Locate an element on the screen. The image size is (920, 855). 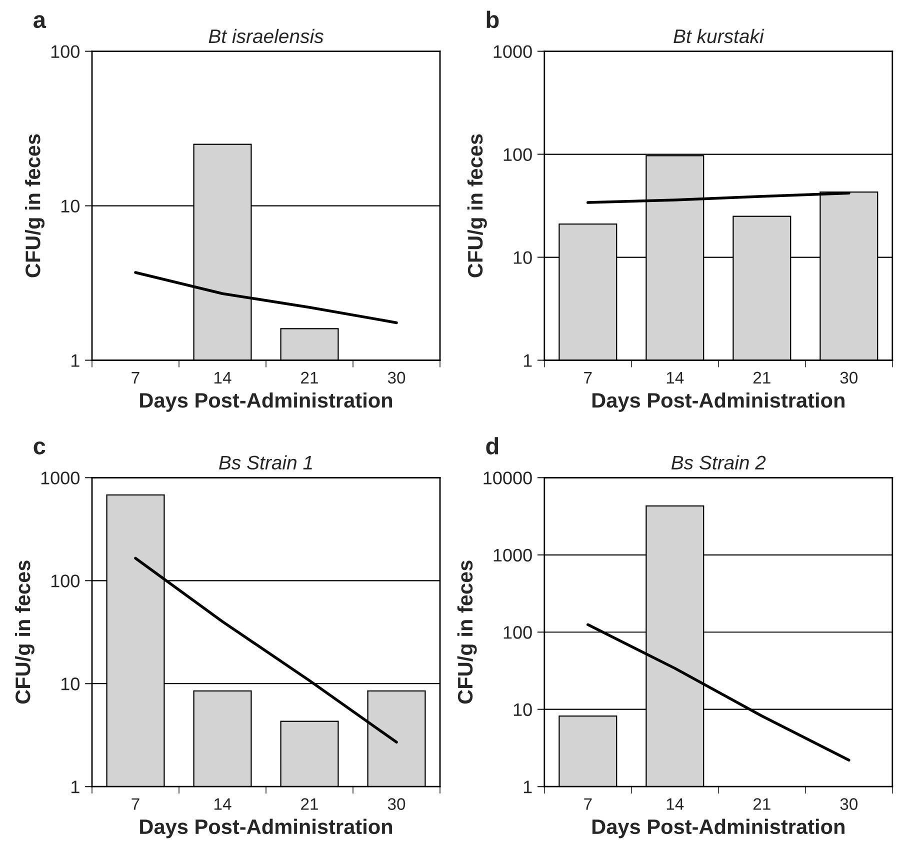
text: d is located at coordinates (492, 445).